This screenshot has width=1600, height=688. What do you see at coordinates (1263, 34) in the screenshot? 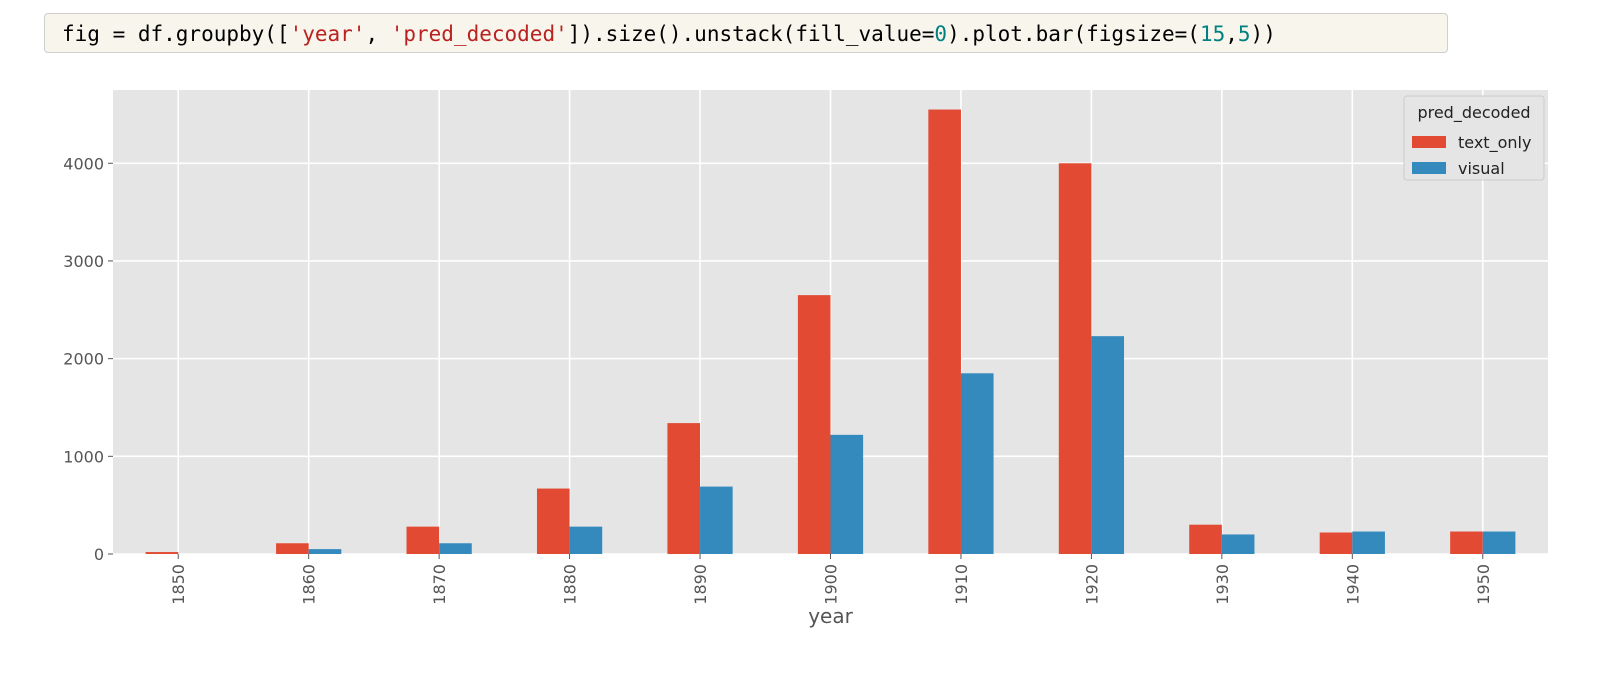
I see `code-token: ))` at bounding box center [1263, 34].